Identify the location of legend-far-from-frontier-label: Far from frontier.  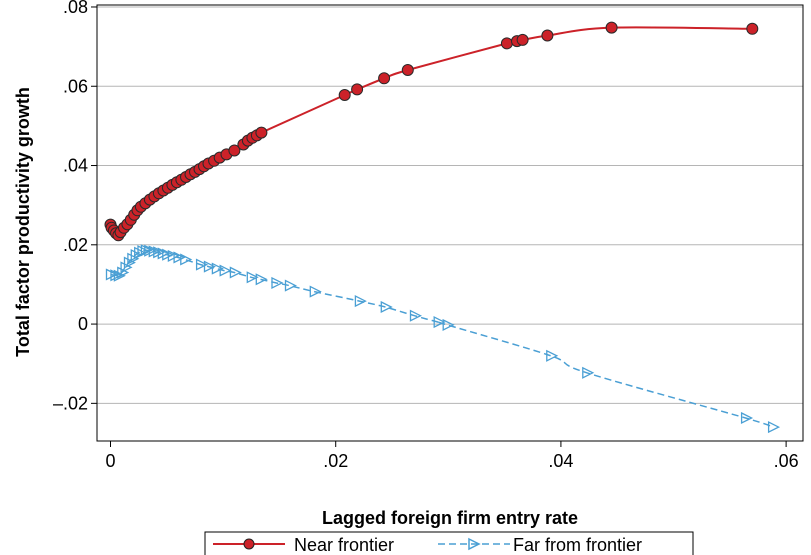
(577, 545).